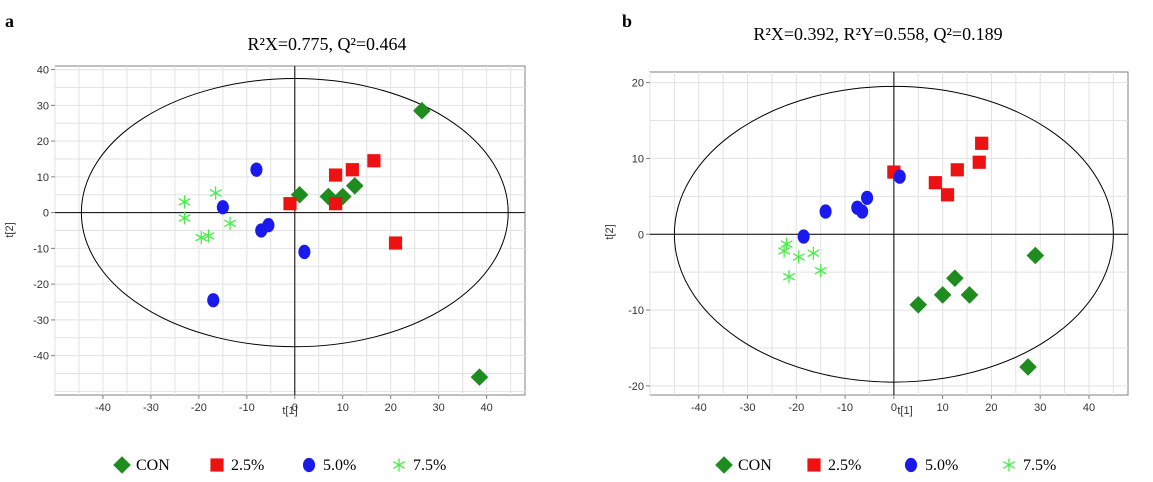  What do you see at coordinates (904, 411) in the screenshot?
I see `xlabel-b: t[1]` at bounding box center [904, 411].